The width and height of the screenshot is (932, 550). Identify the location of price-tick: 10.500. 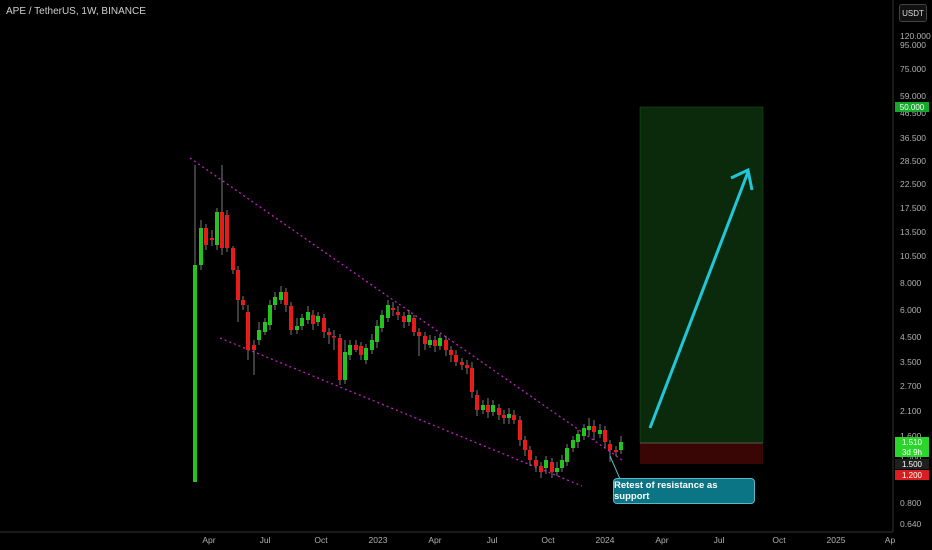
(913, 256).